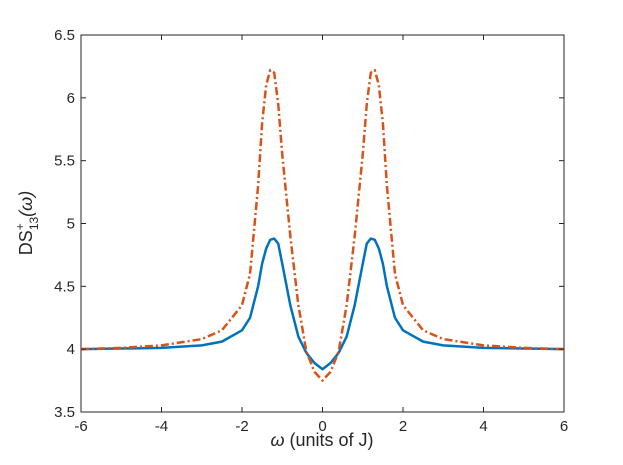 Image resolution: width=623 pixels, height=465 pixels. I want to click on x-tick-label: -2, so click(241, 426).